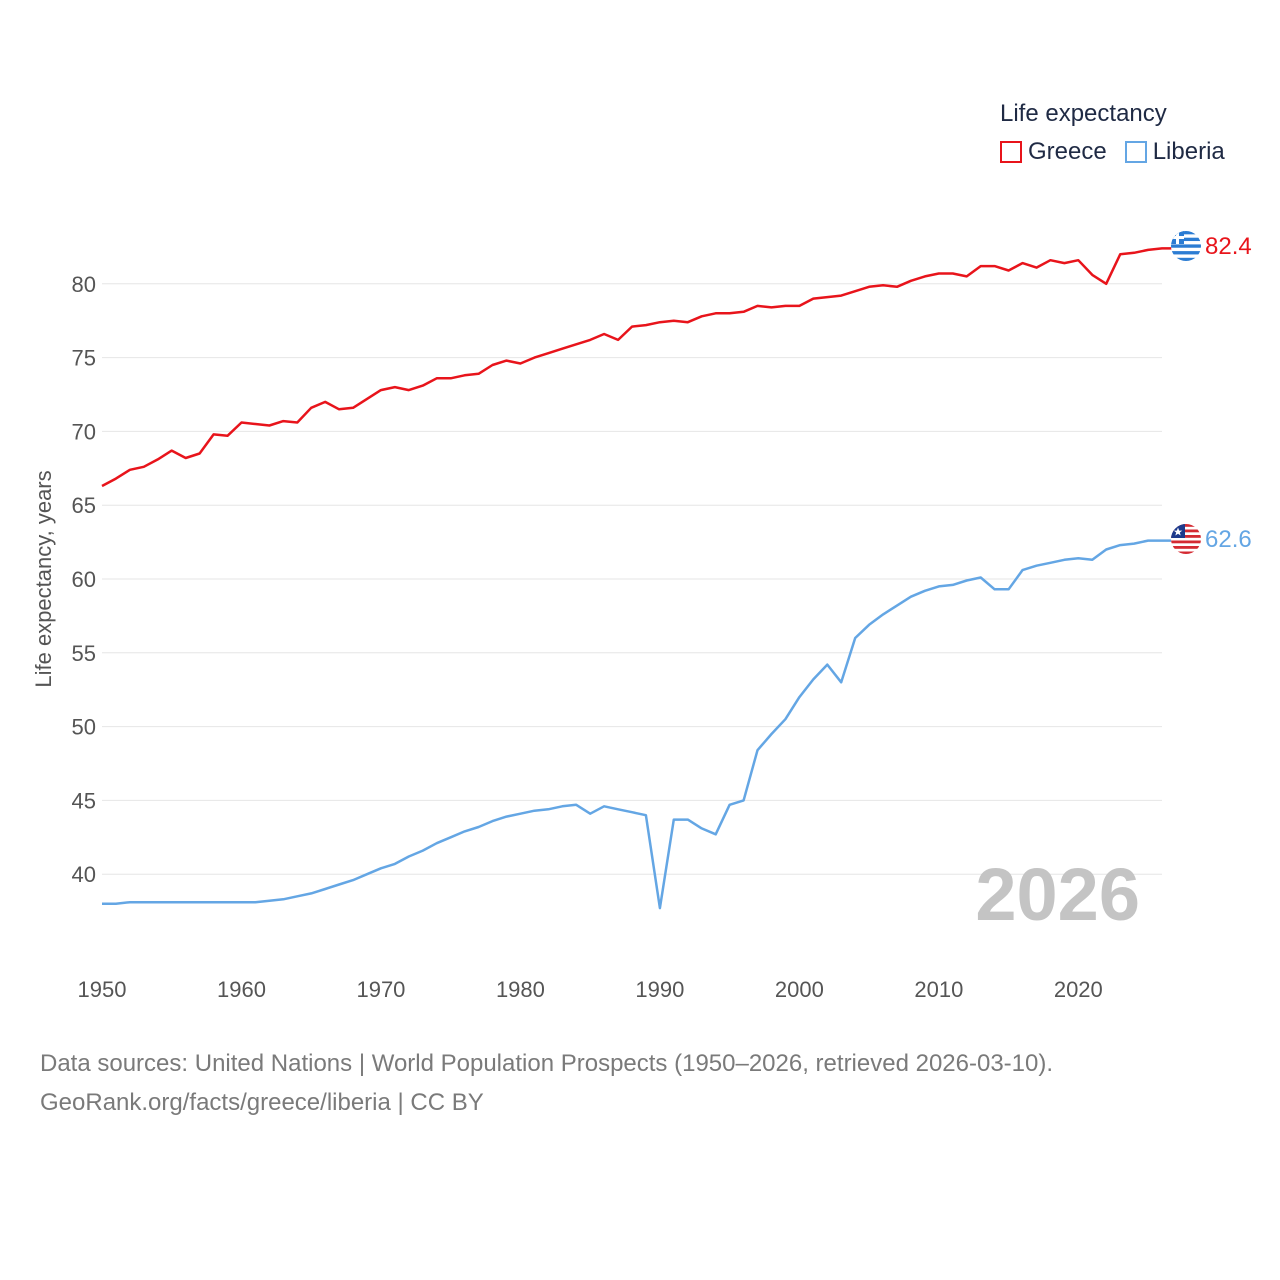 This screenshot has width=1280, height=1280. Describe the element at coordinates (84, 579) in the screenshot. I see `y-tick-label: 60` at that location.